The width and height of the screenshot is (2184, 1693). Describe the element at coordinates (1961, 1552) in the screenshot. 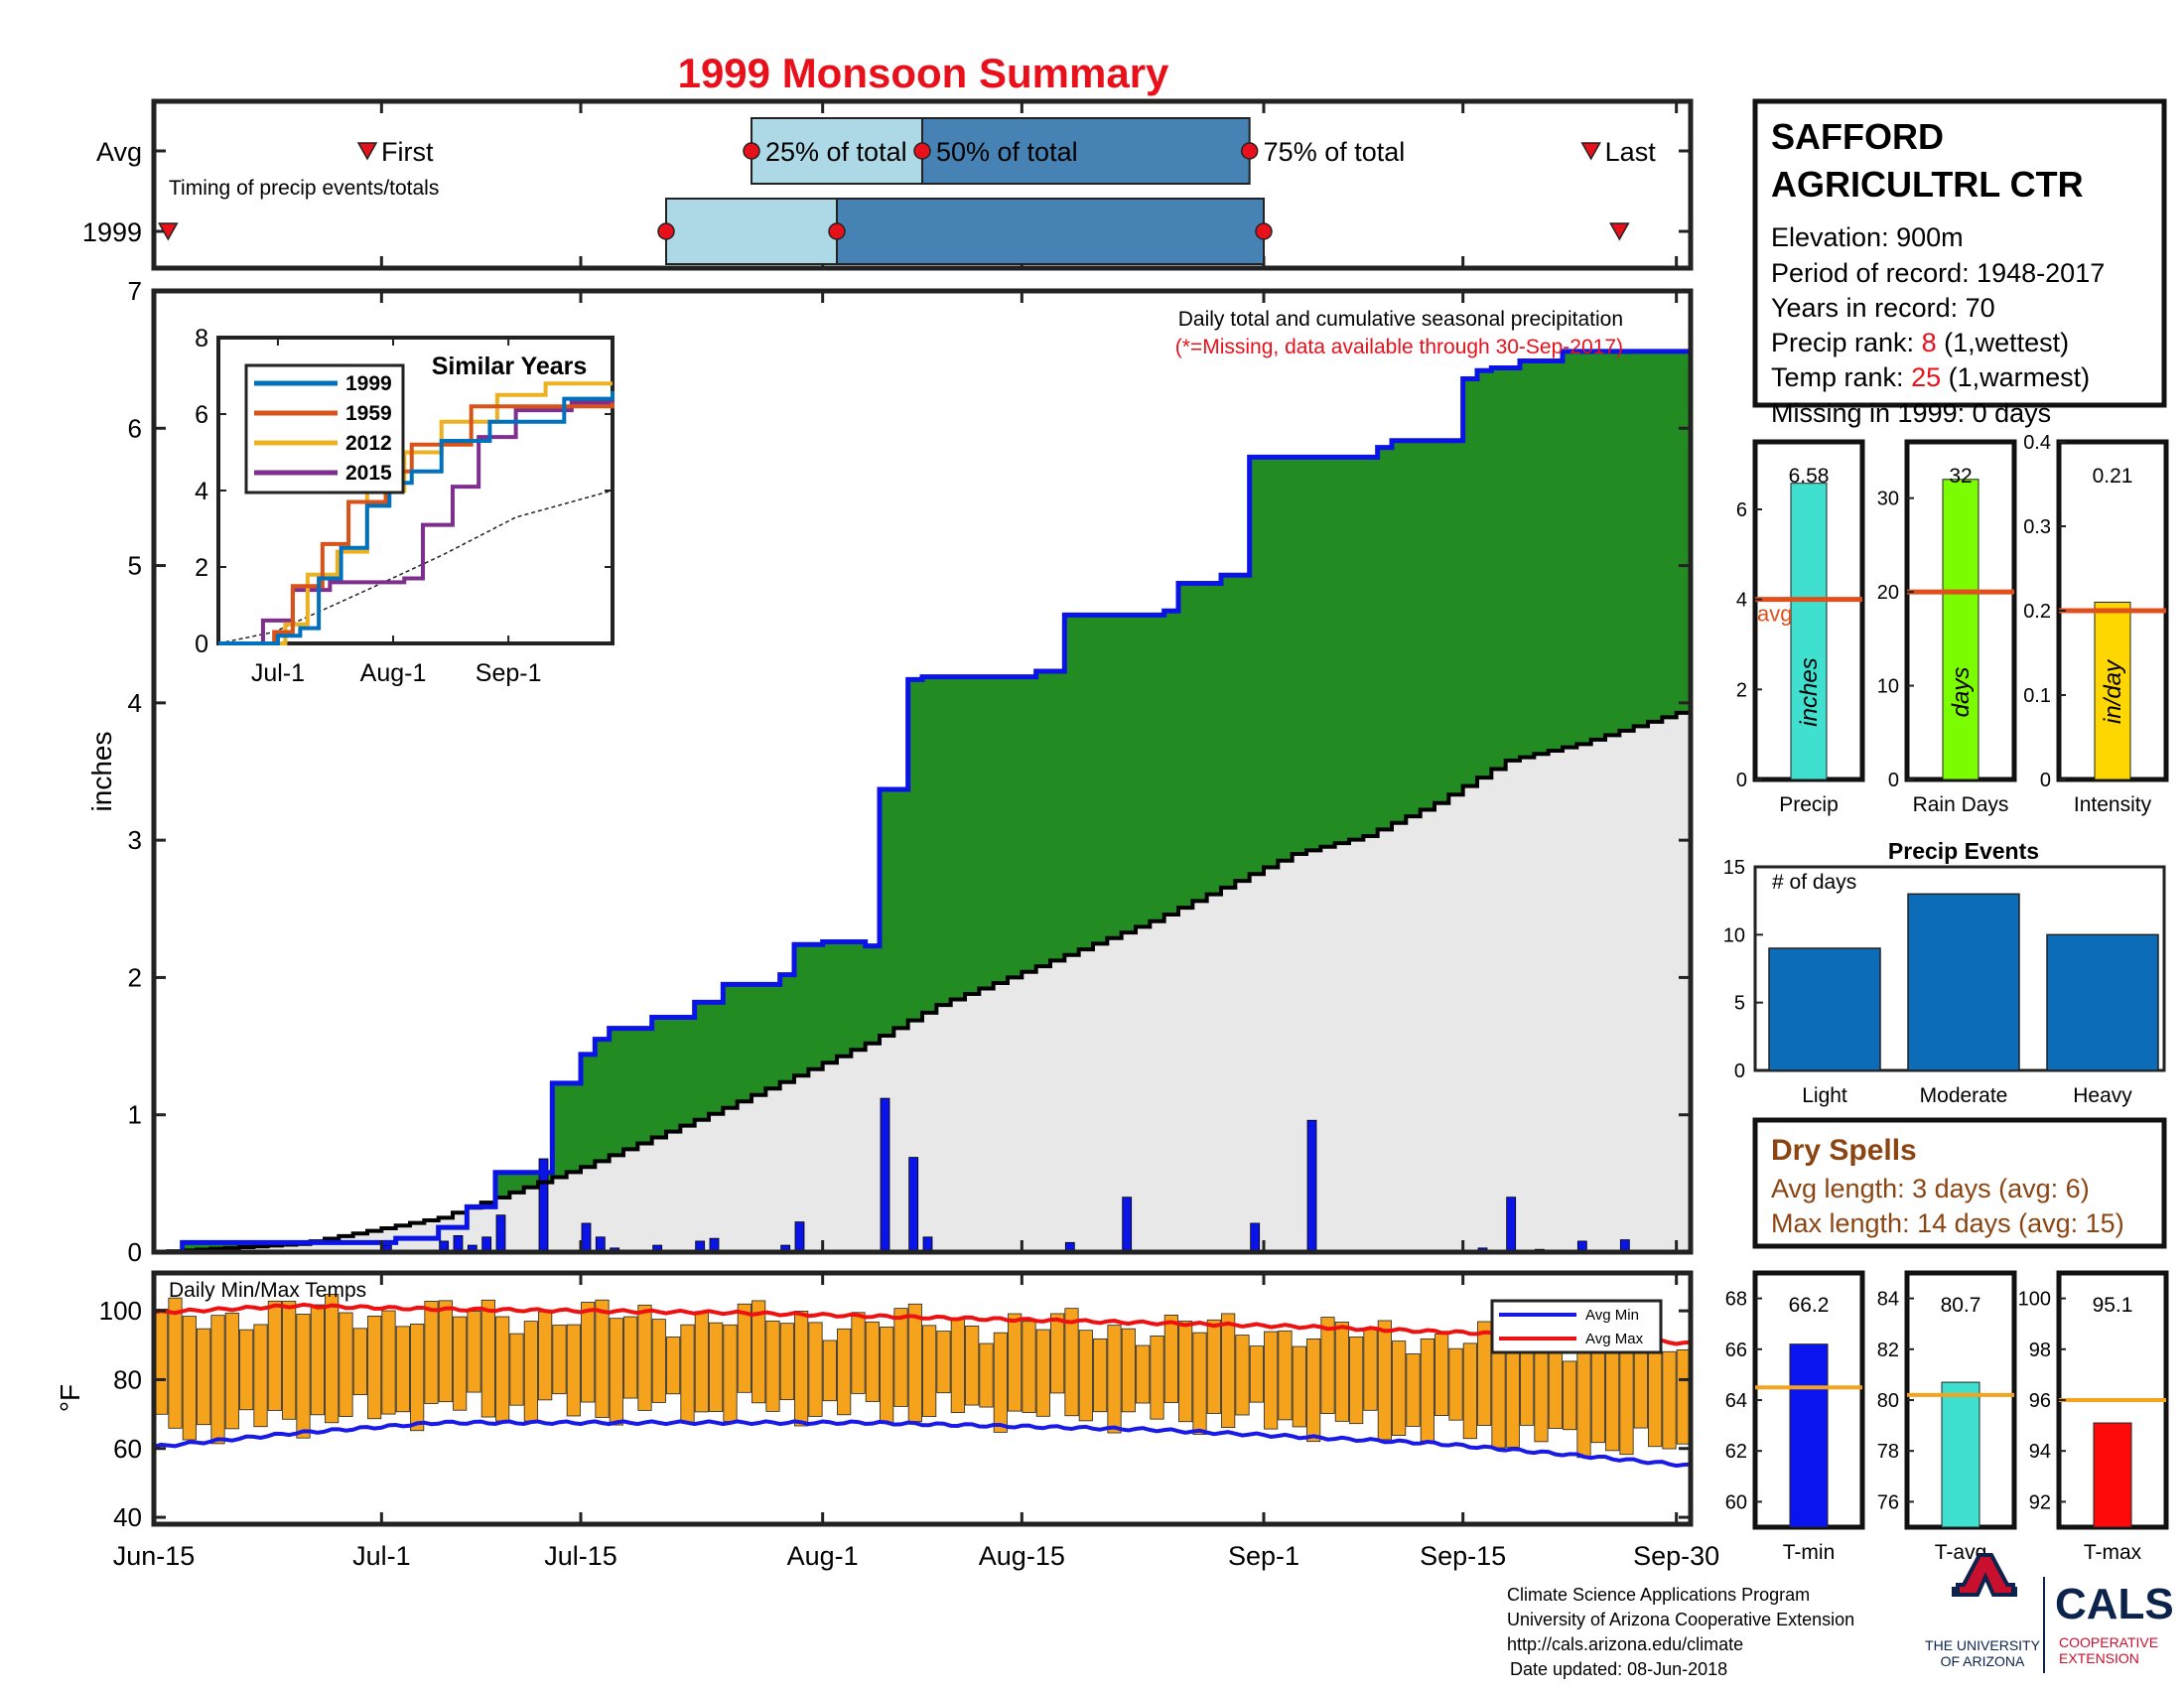

I see `temp-summary-label-tavg: T-avg` at that location.